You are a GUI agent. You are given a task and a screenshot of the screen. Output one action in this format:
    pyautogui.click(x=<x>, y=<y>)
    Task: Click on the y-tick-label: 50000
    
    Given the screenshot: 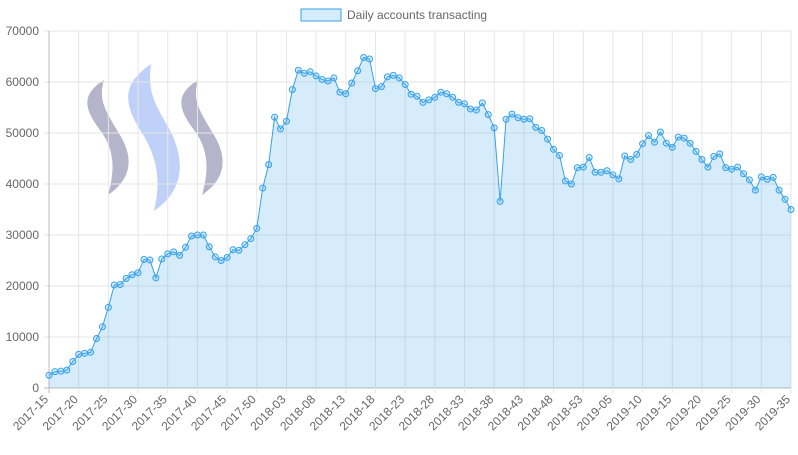 What is the action you would take?
    pyautogui.click(x=23, y=133)
    